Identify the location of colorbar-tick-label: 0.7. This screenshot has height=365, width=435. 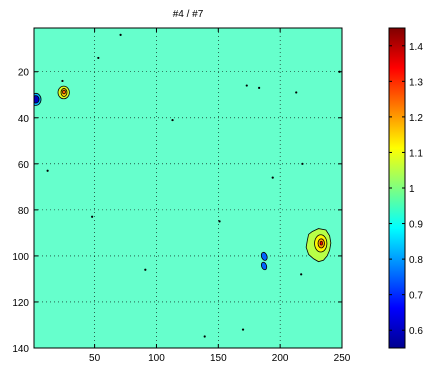
(416, 296).